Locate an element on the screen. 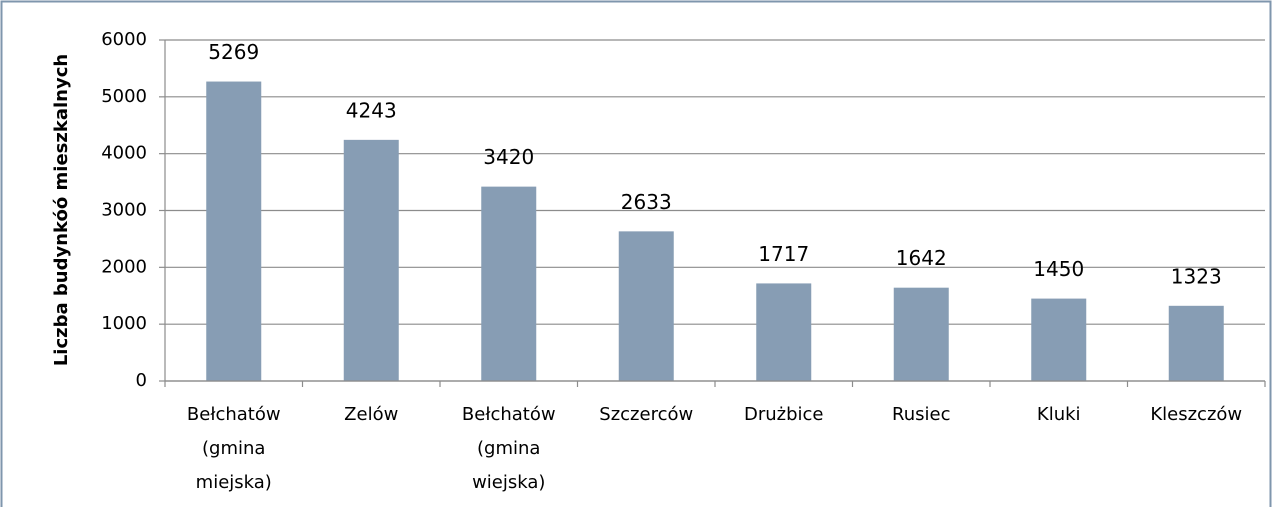 The height and width of the screenshot is (507, 1279). x-tick-label: Rusiec is located at coordinates (921, 414).